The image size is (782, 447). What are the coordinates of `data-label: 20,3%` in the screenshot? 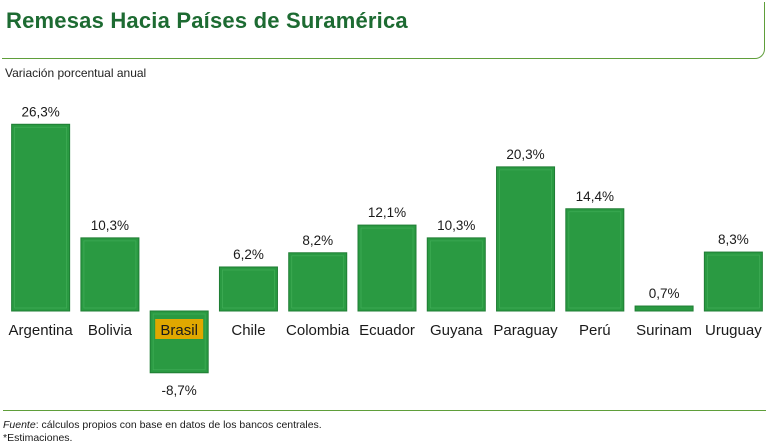 It's located at (525, 154).